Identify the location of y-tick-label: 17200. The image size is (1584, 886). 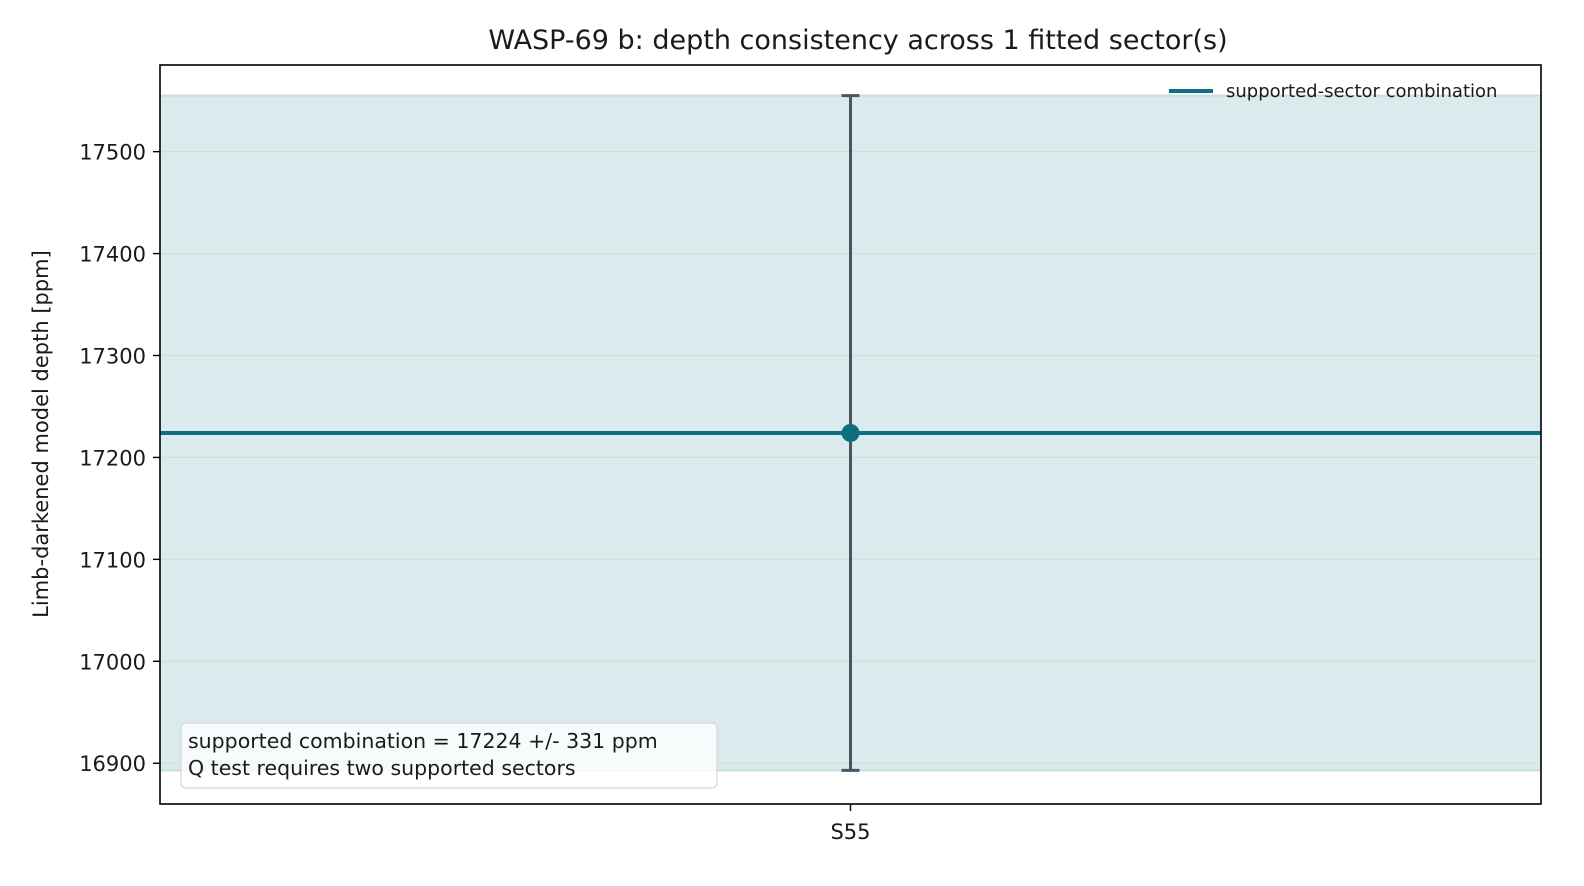
(112, 458).